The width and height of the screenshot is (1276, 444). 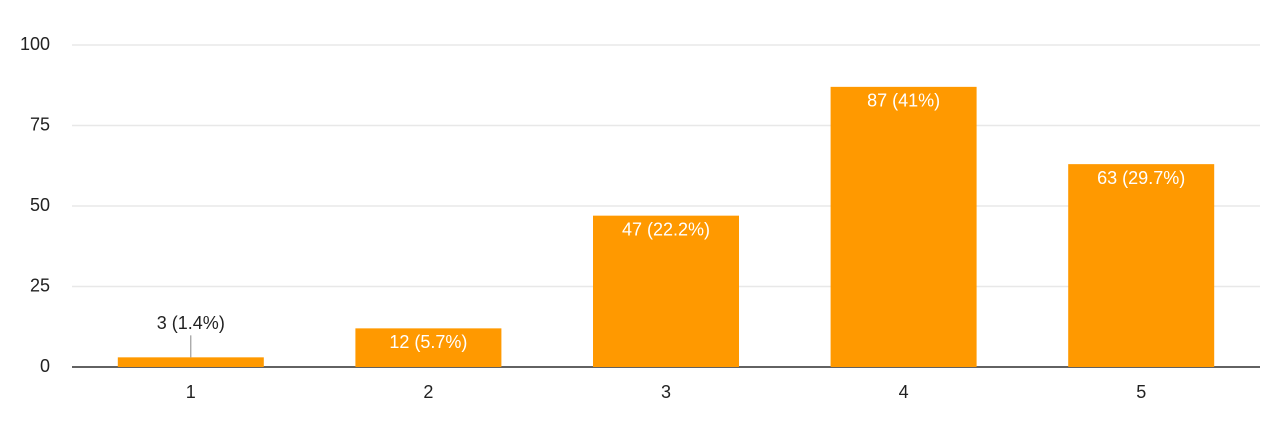 I want to click on data-label: 63 (29.7%), so click(x=1141, y=178).